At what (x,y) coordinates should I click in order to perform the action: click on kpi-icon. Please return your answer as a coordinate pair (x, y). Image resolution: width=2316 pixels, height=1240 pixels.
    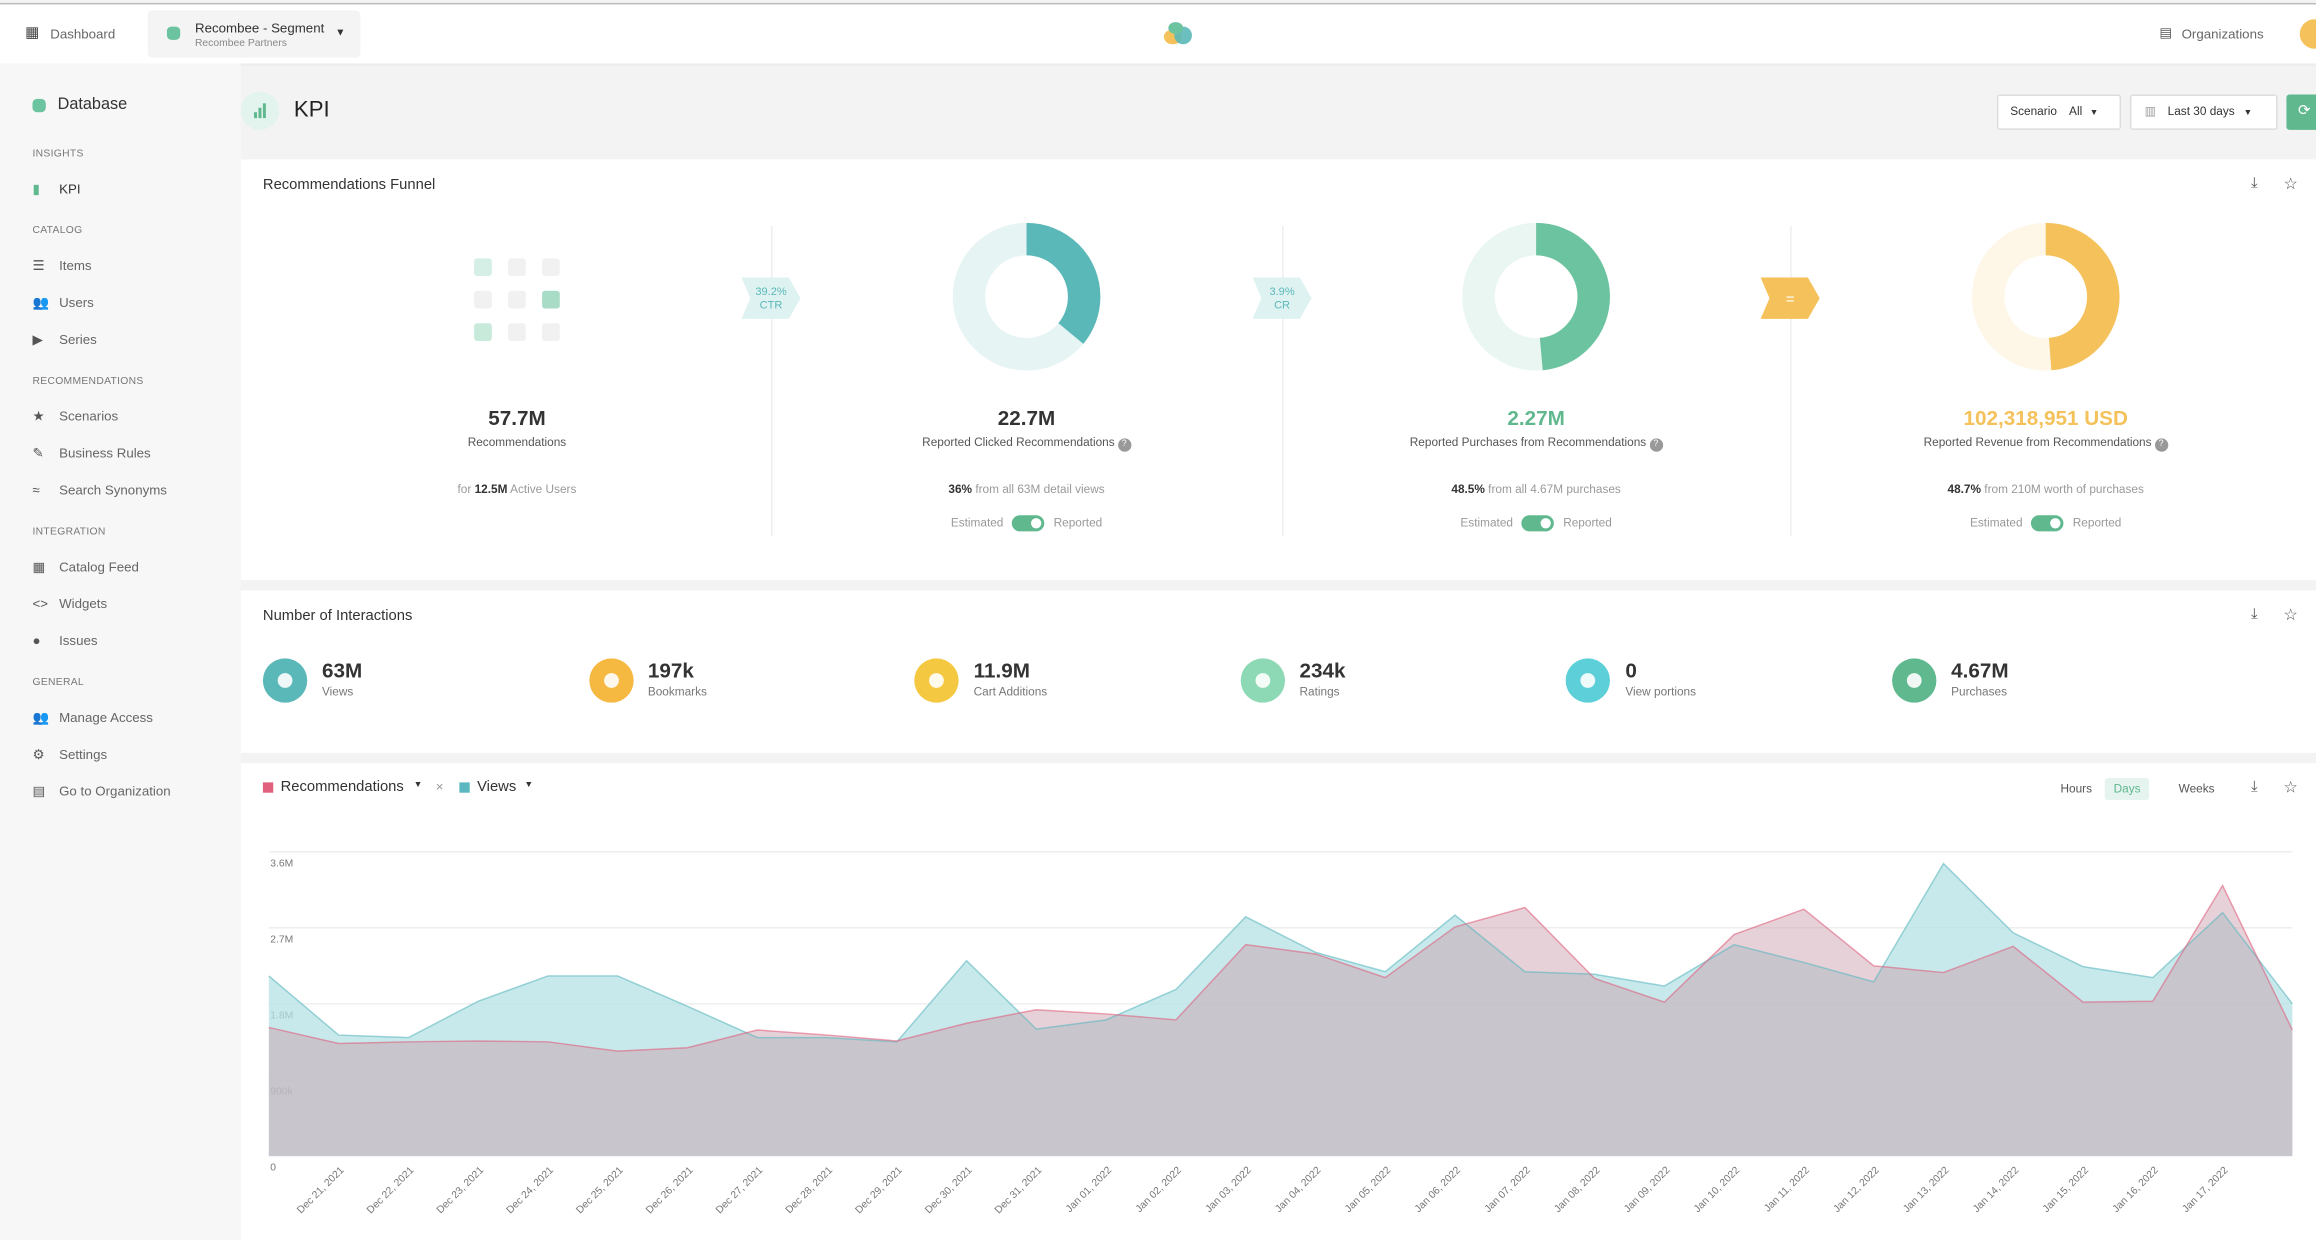
    Looking at the image, I should click on (260, 110).